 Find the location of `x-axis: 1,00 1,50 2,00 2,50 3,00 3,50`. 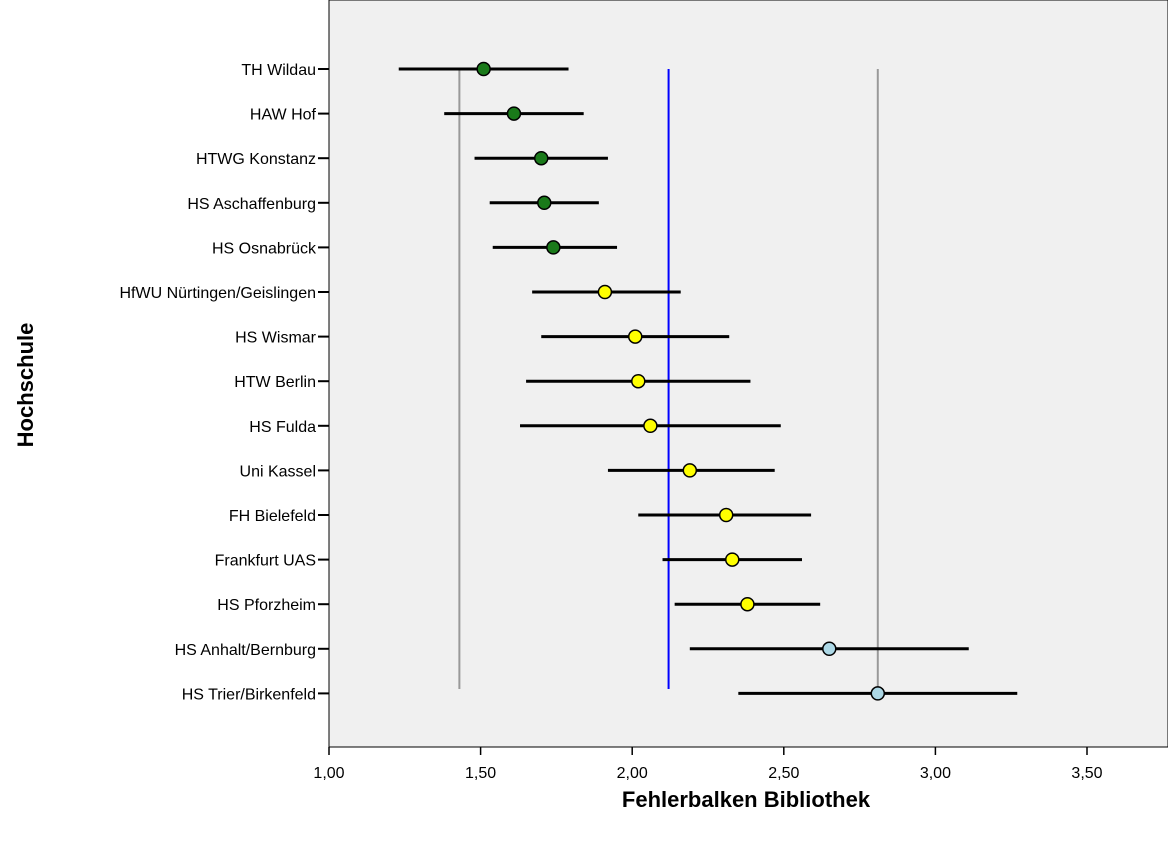

x-axis: 1,00 1,50 2,00 2,50 3,00 3,50 is located at coordinates (708, 764).